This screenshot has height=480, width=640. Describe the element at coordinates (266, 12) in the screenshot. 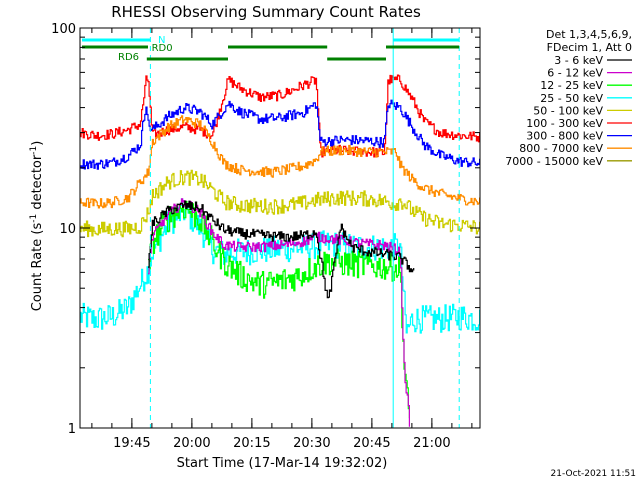

I see `chart-title: RHESSI Observing Summary Count Rates` at that location.